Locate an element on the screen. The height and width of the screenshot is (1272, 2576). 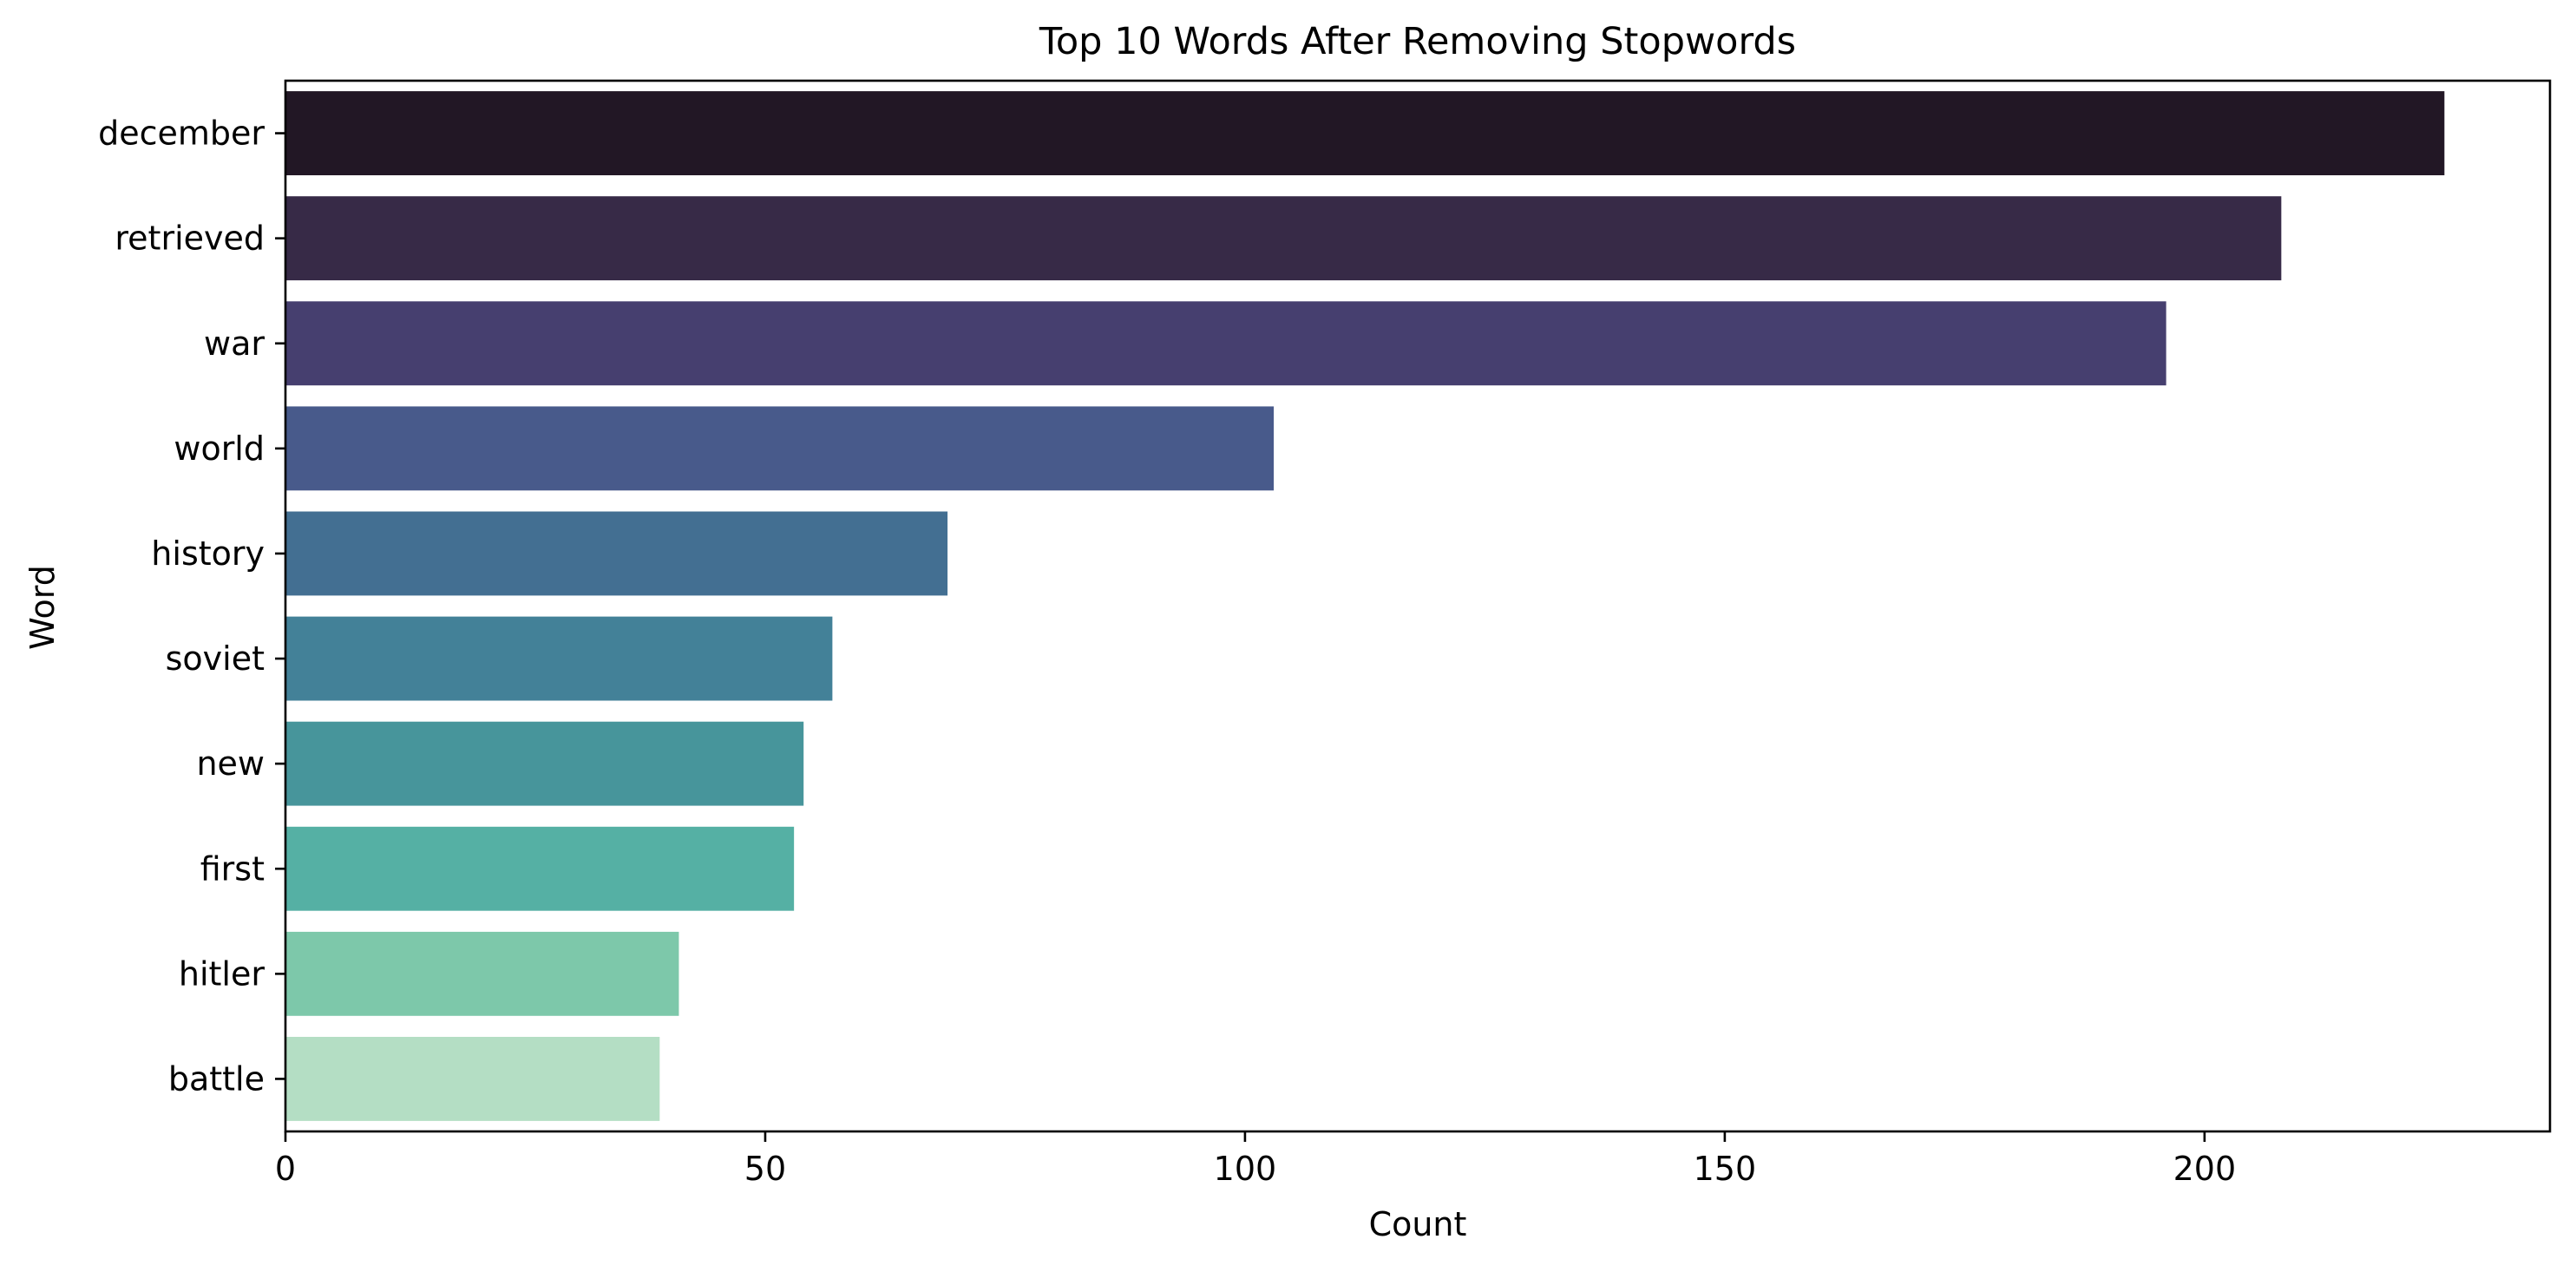
x-tick-label-200: 200 is located at coordinates (2205, 1169).